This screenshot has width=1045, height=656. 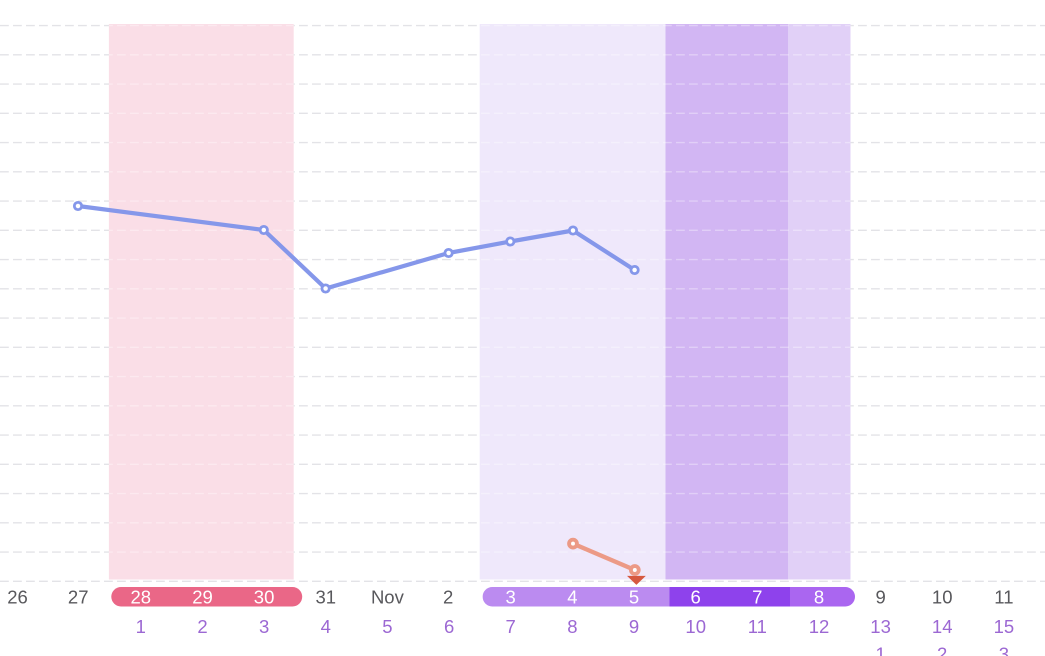 I want to click on svg-text: 28, so click(x=141, y=597).